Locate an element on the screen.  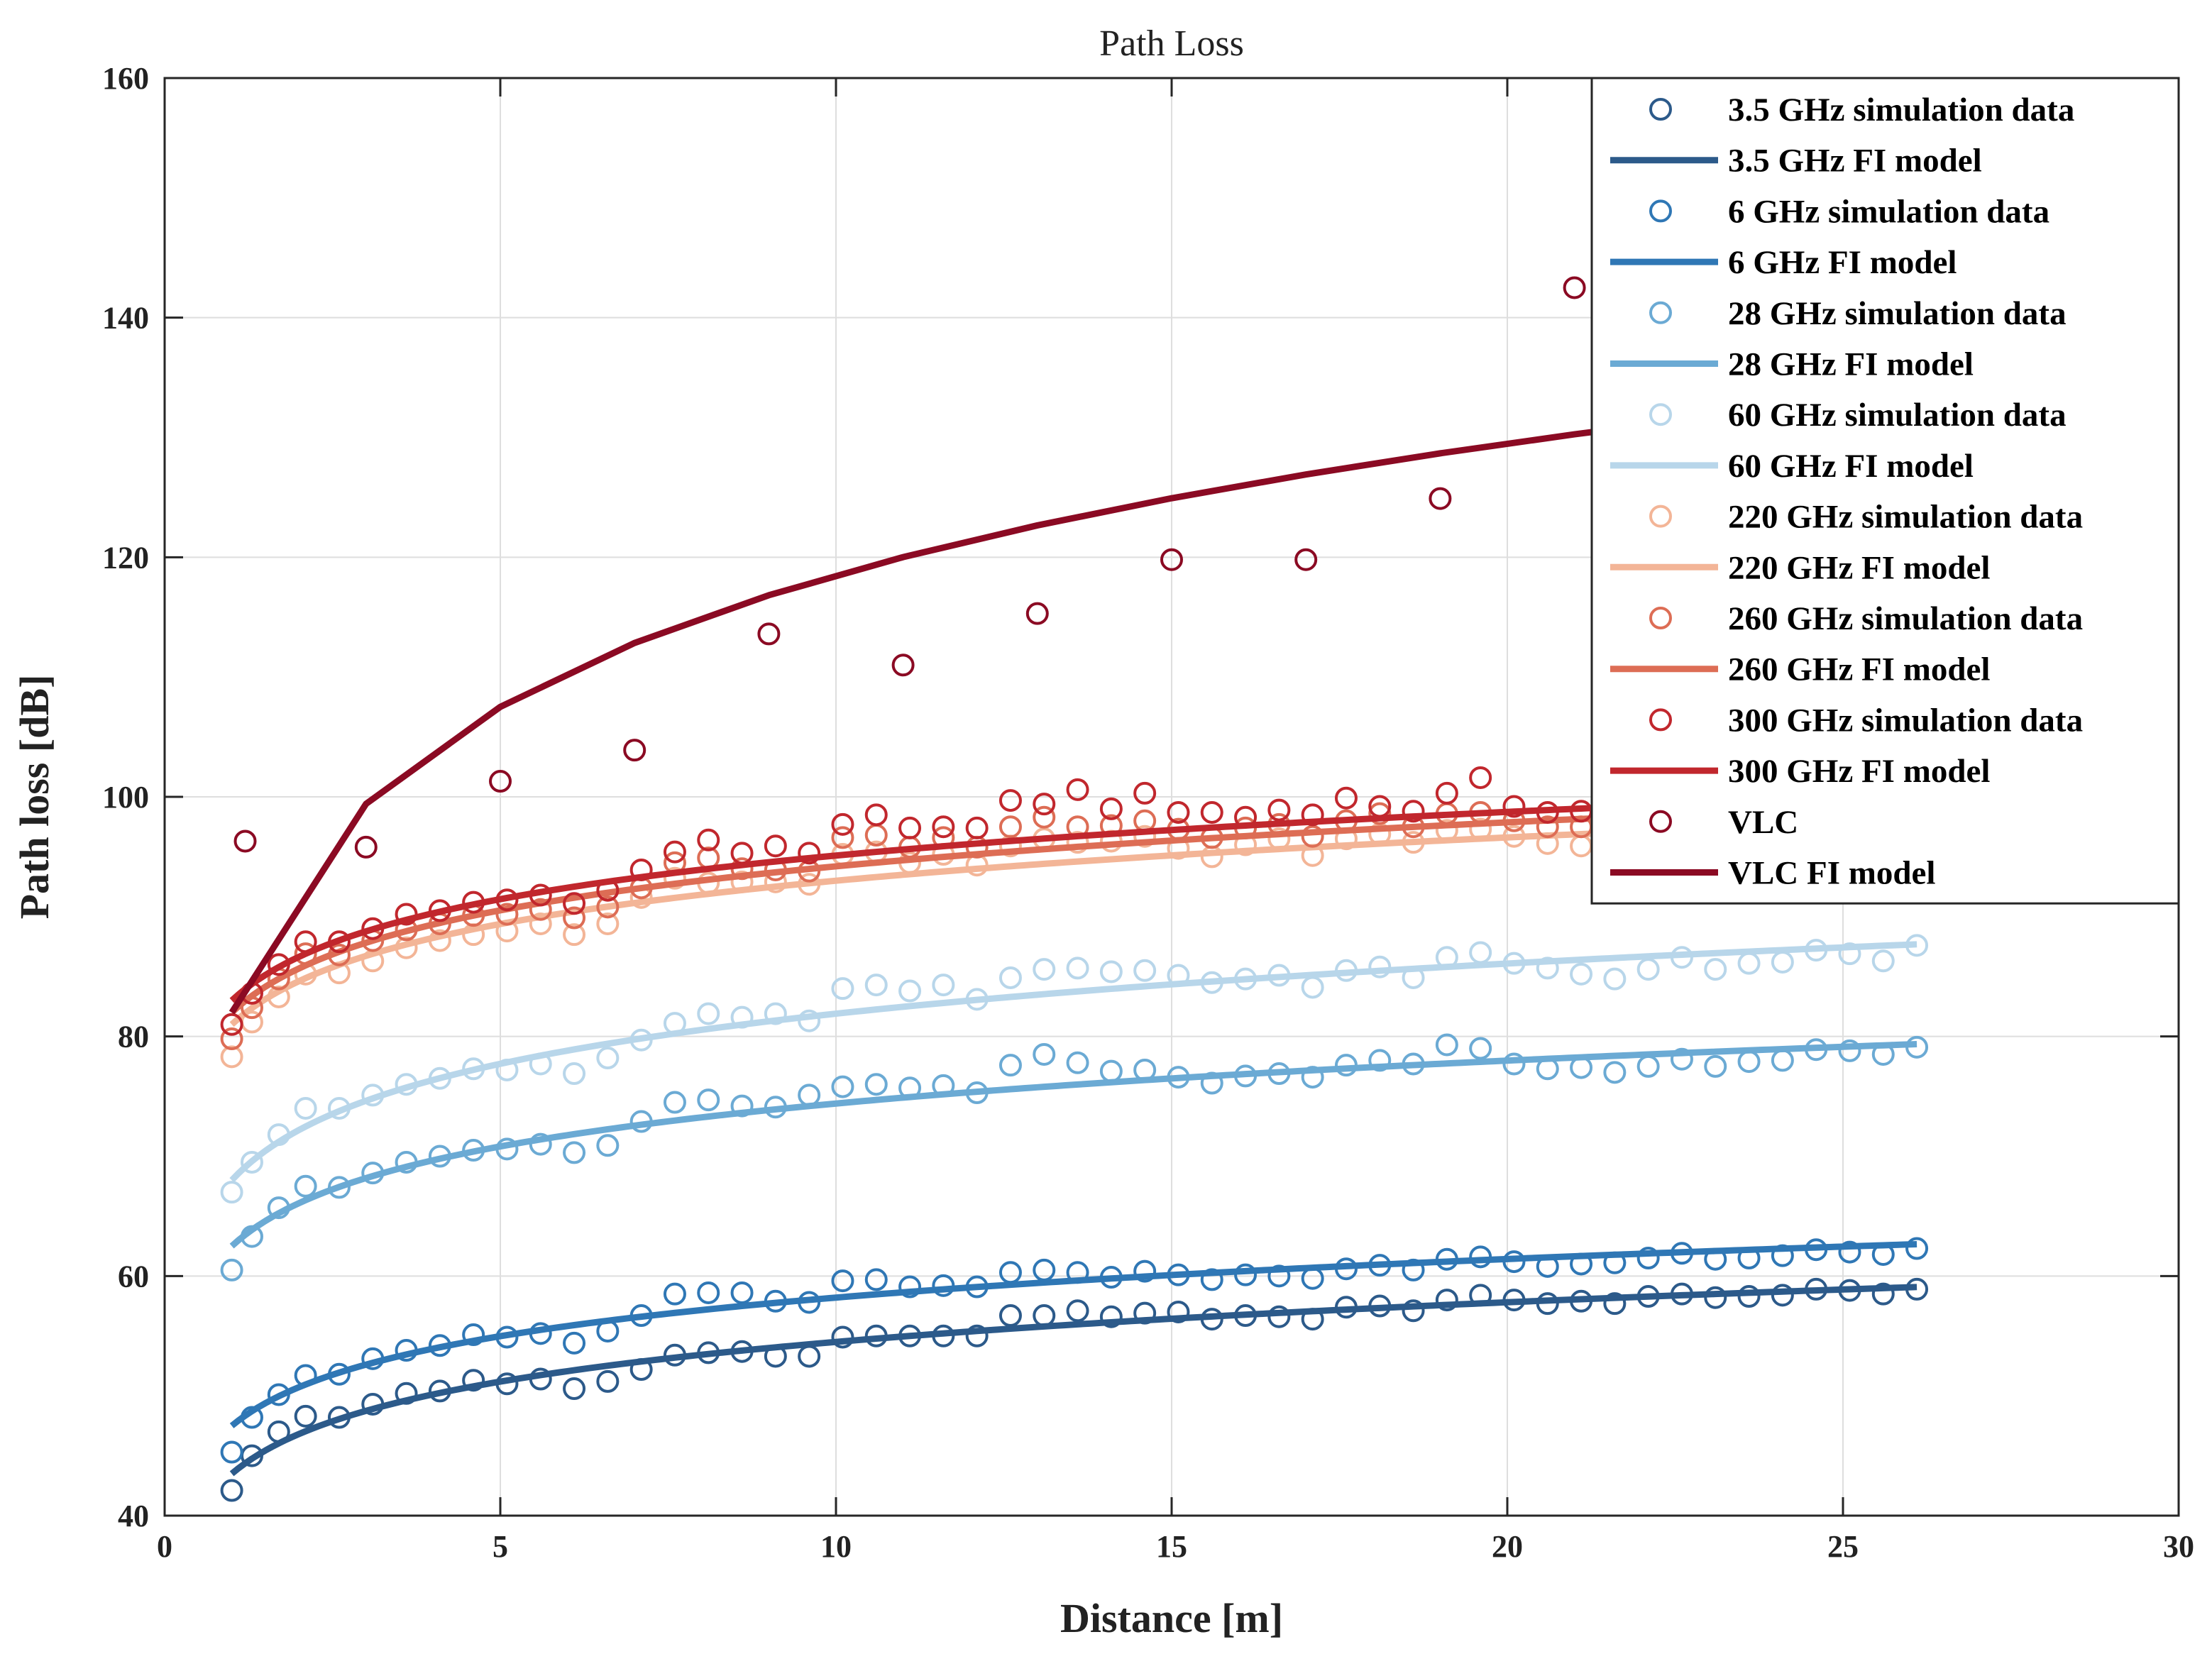
legend-box is located at coordinates (1885, 491).